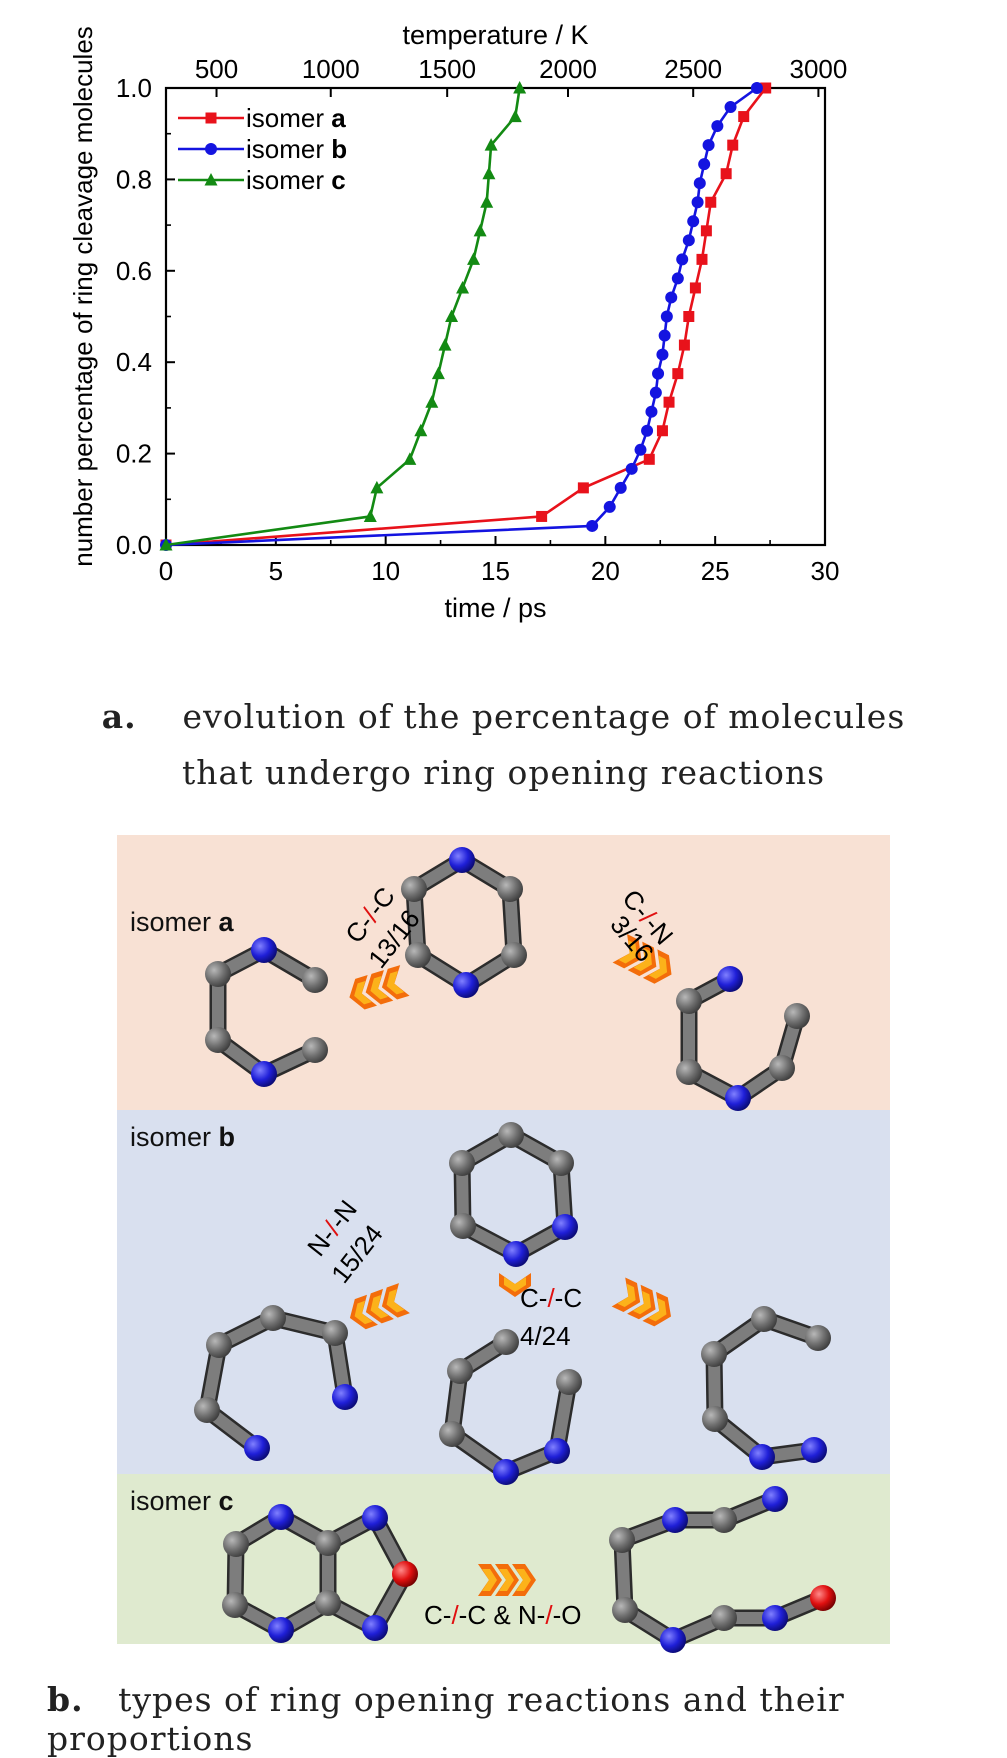 The width and height of the screenshot is (1007, 1758). Describe the element at coordinates (296, 180) in the screenshot. I see `legend-label: isomer c` at that location.